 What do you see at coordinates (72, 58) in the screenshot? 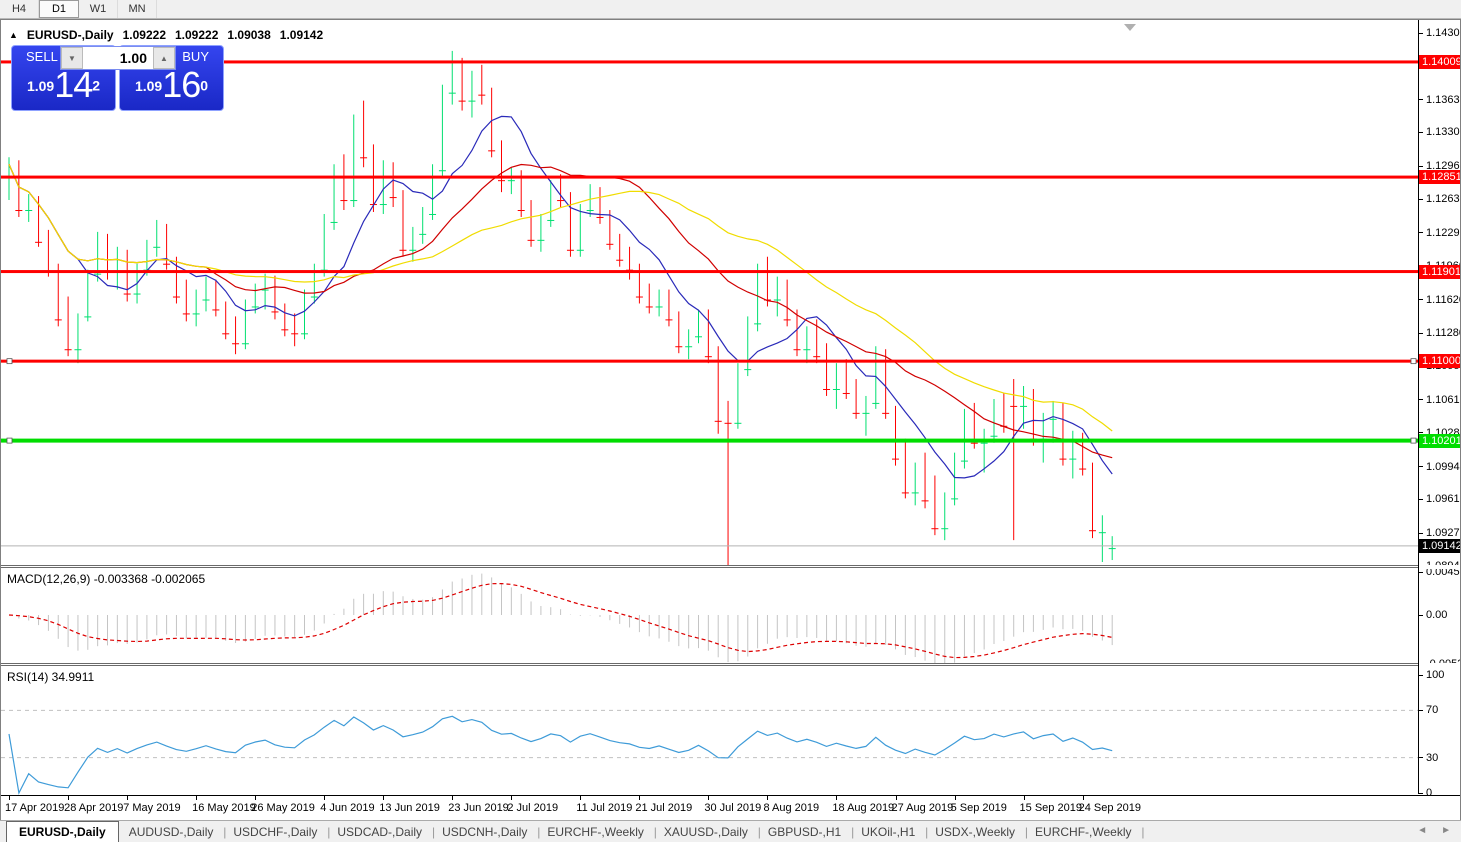
I see `volume-decrease-button: ▼` at bounding box center [72, 58].